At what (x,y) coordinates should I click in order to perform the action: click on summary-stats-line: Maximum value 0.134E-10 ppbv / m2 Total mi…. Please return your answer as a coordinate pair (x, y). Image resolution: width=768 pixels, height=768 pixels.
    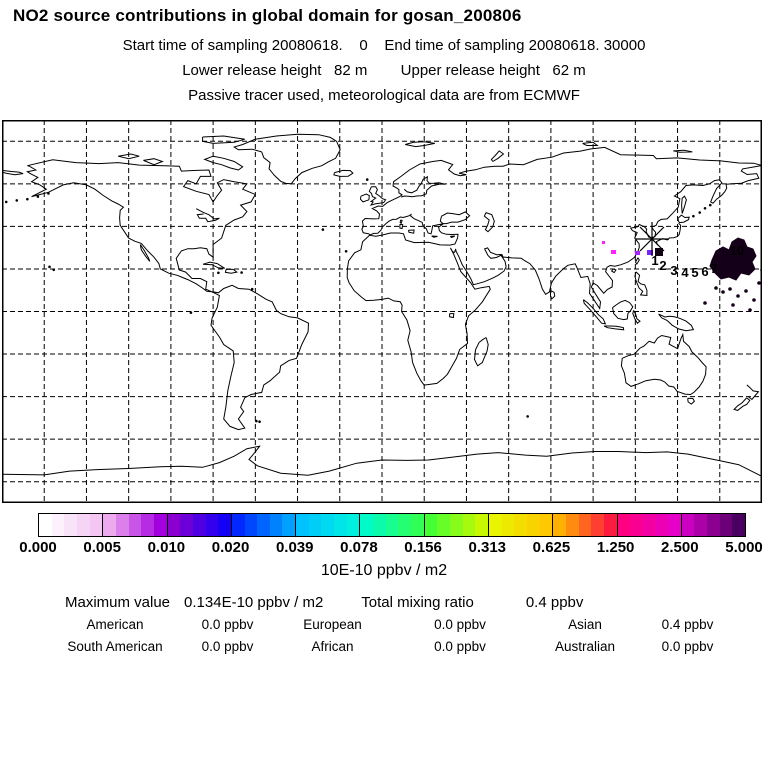
    Looking at the image, I should click on (324, 602).